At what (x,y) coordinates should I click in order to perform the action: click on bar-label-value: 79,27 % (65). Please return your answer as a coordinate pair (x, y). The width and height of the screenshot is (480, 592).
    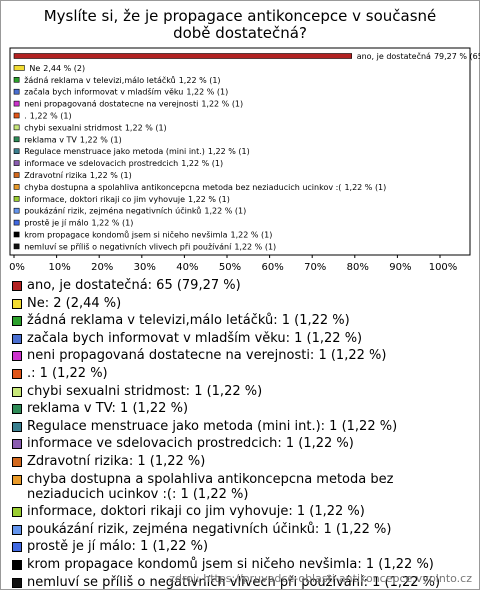
    Looking at the image, I should click on (457, 56).